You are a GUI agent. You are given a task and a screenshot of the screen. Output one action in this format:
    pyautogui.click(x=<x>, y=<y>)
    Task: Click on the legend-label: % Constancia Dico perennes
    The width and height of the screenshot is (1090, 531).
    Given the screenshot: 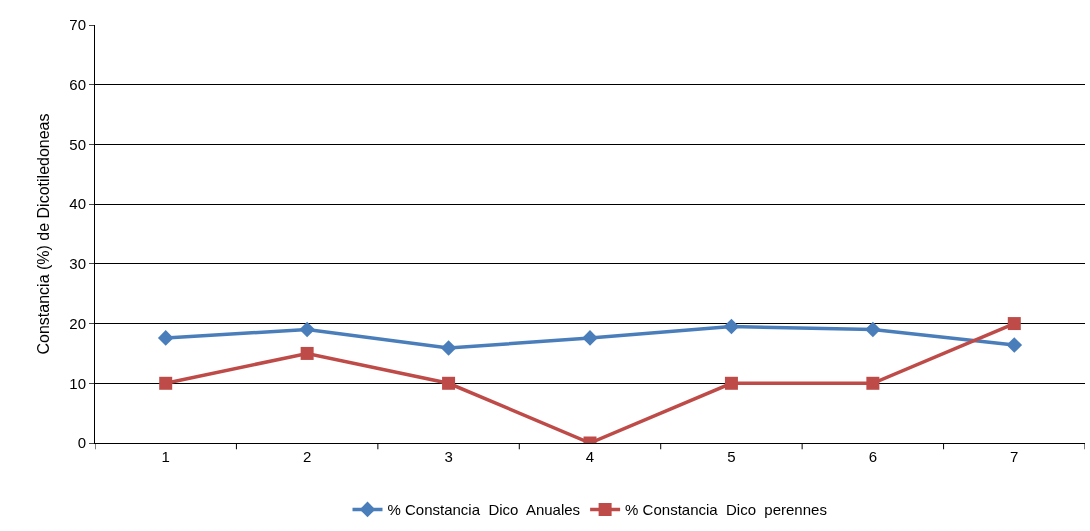 What is the action you would take?
    pyautogui.click(x=726, y=510)
    